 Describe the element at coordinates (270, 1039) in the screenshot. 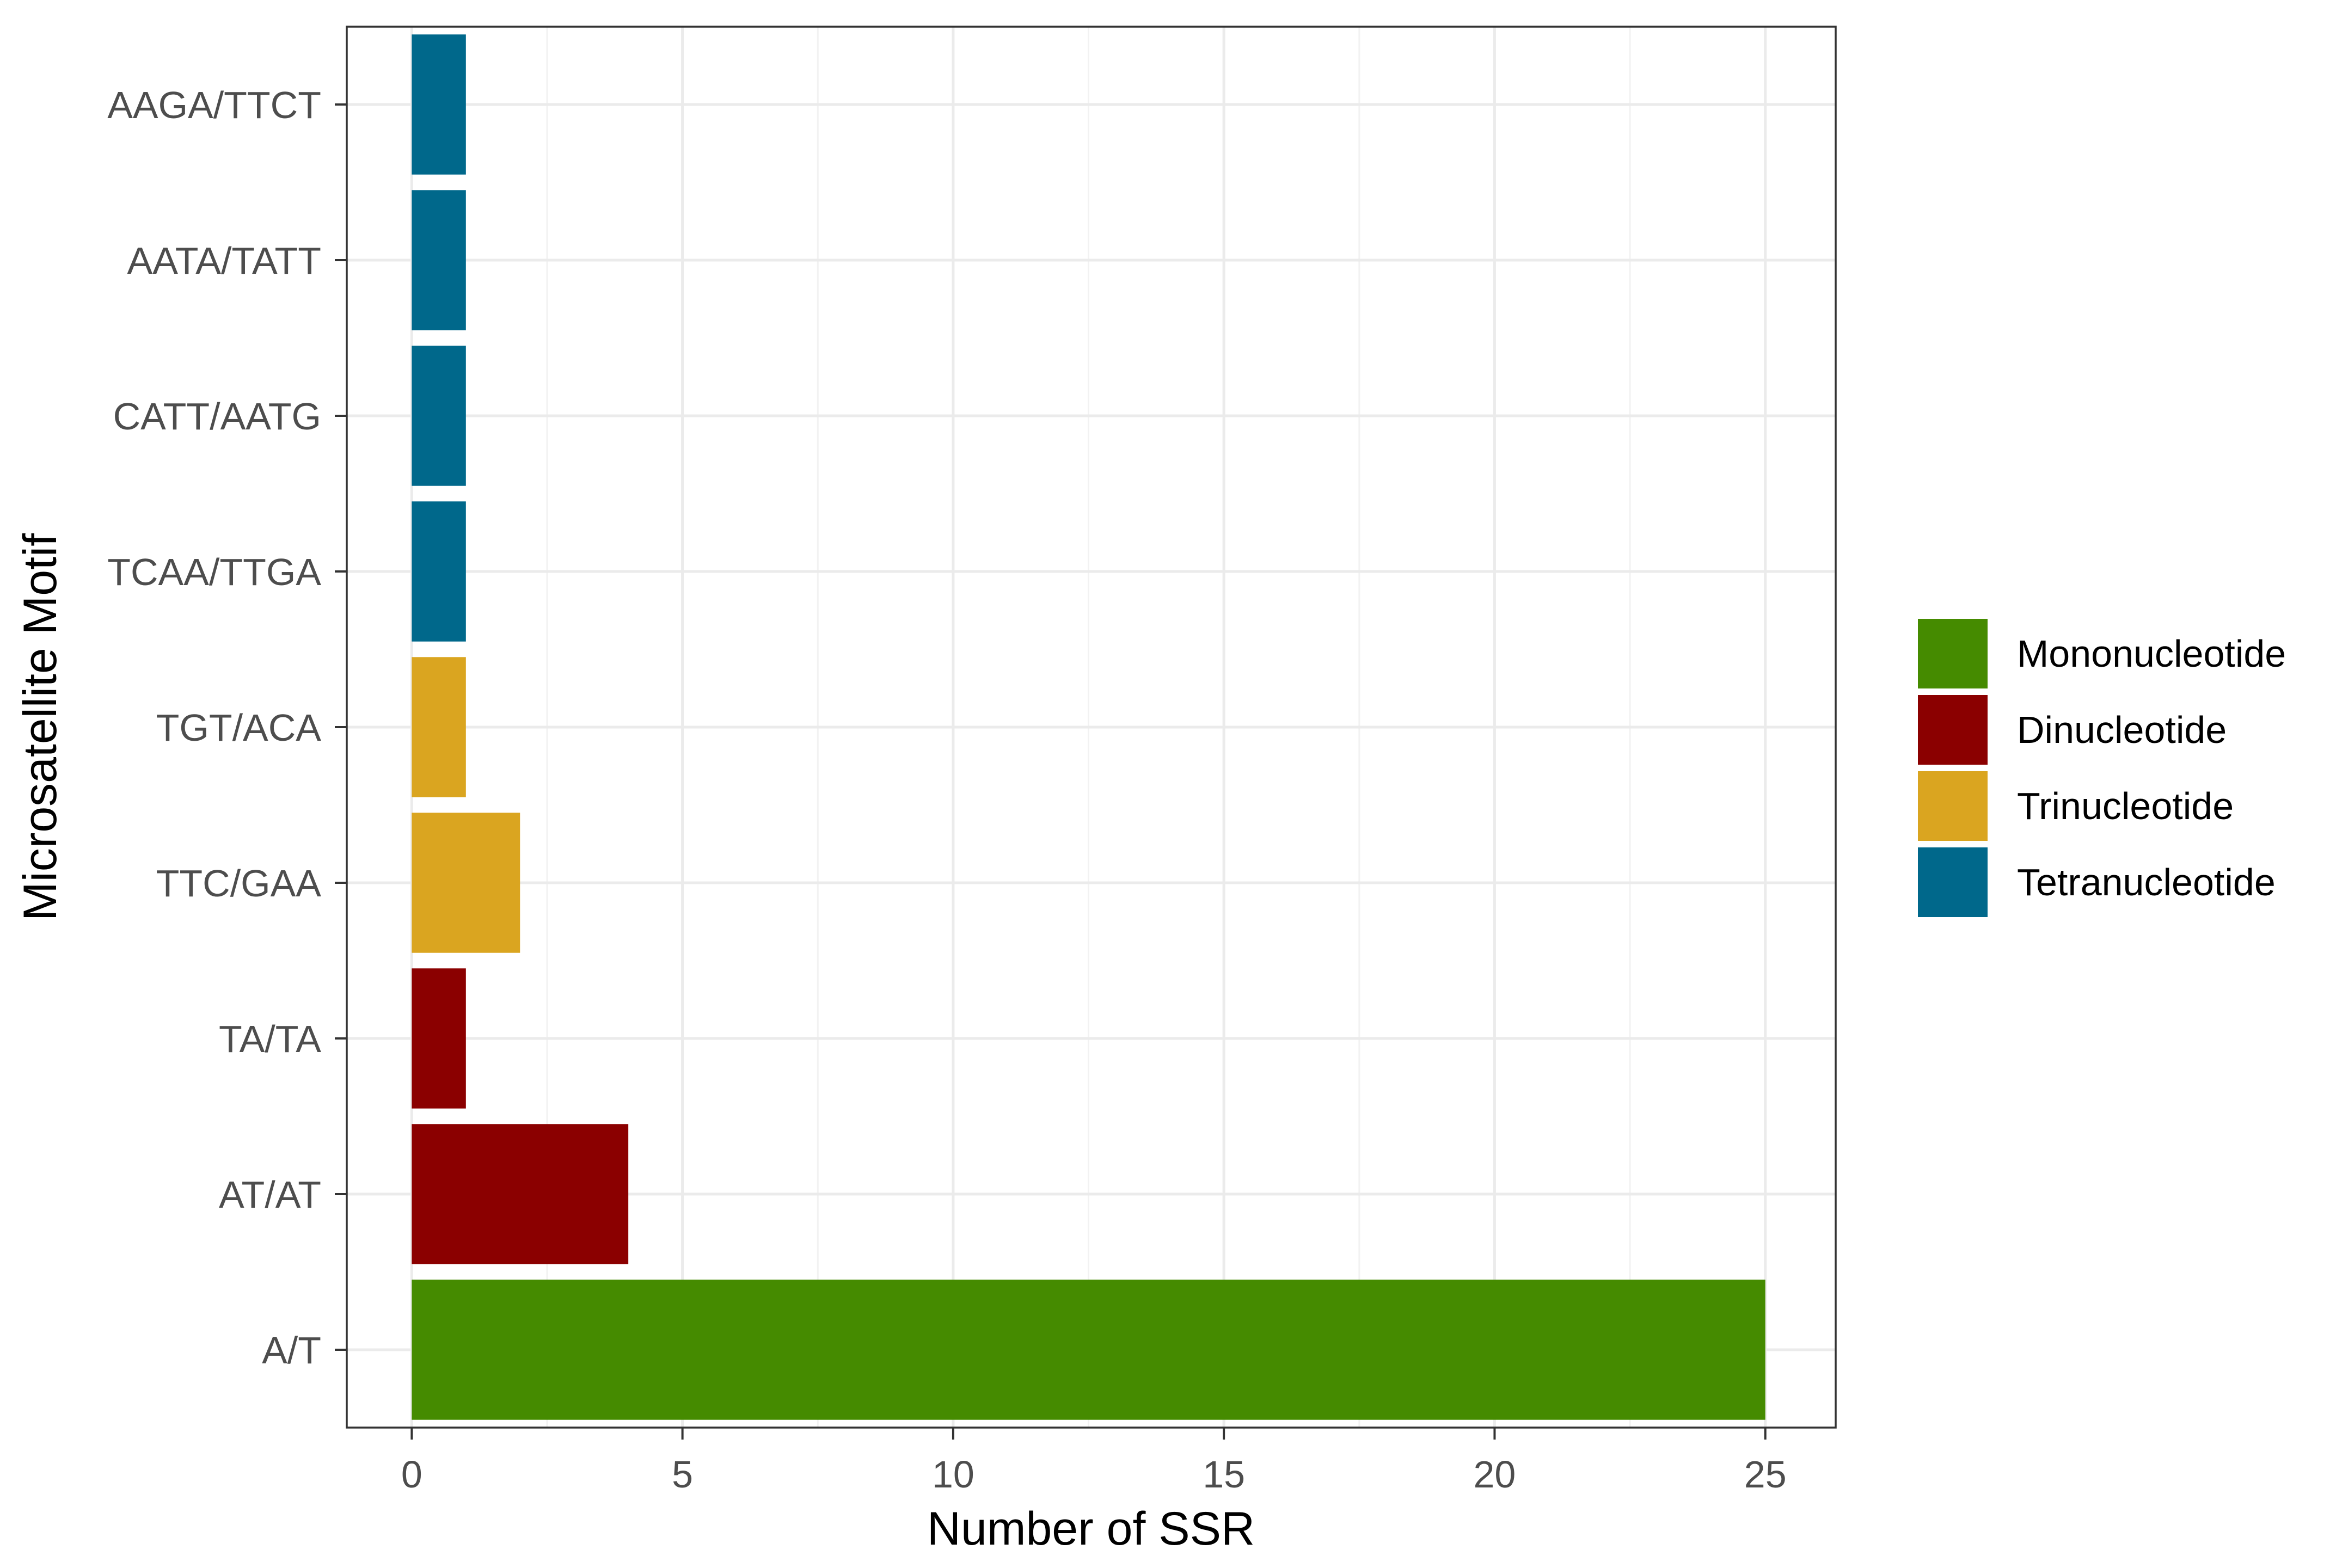

I see `y-tick-label: TA/TA` at that location.